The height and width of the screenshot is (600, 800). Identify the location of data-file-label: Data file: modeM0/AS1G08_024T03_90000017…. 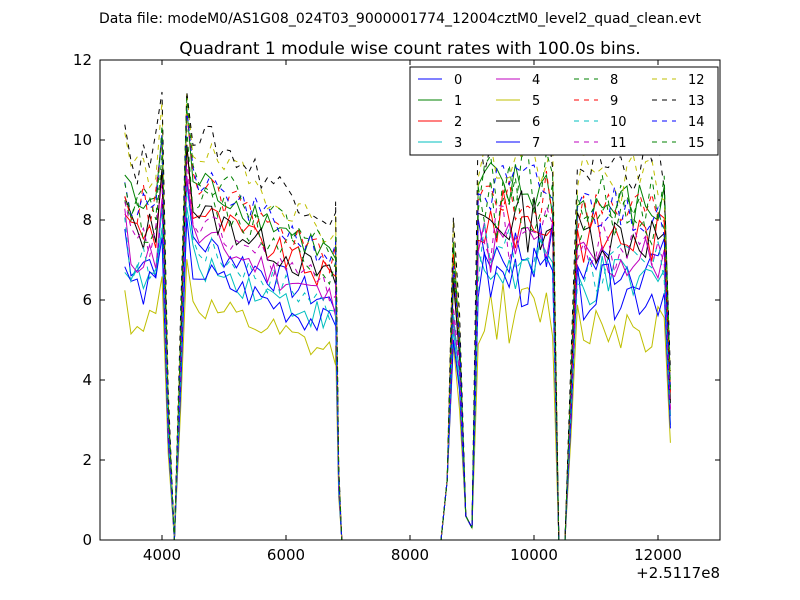
(400, 19).